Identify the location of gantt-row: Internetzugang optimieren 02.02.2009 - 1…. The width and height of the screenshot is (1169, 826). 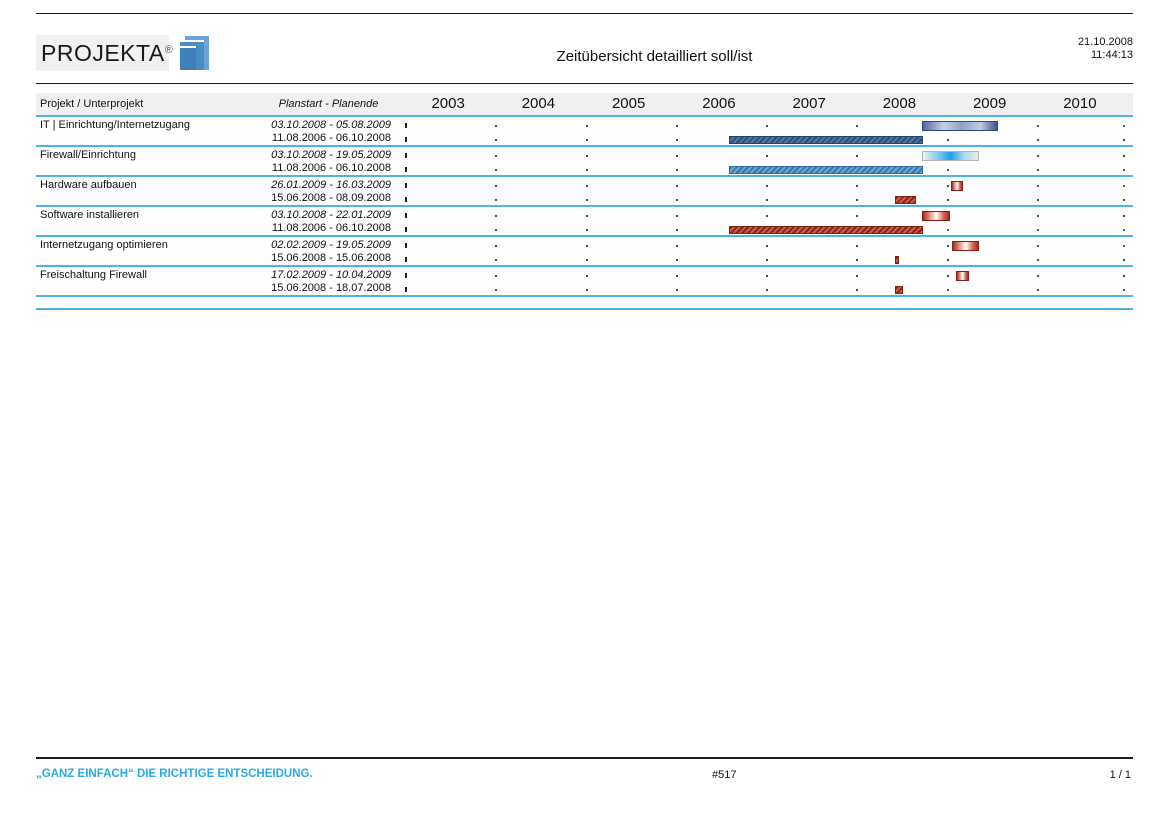
(584, 250).